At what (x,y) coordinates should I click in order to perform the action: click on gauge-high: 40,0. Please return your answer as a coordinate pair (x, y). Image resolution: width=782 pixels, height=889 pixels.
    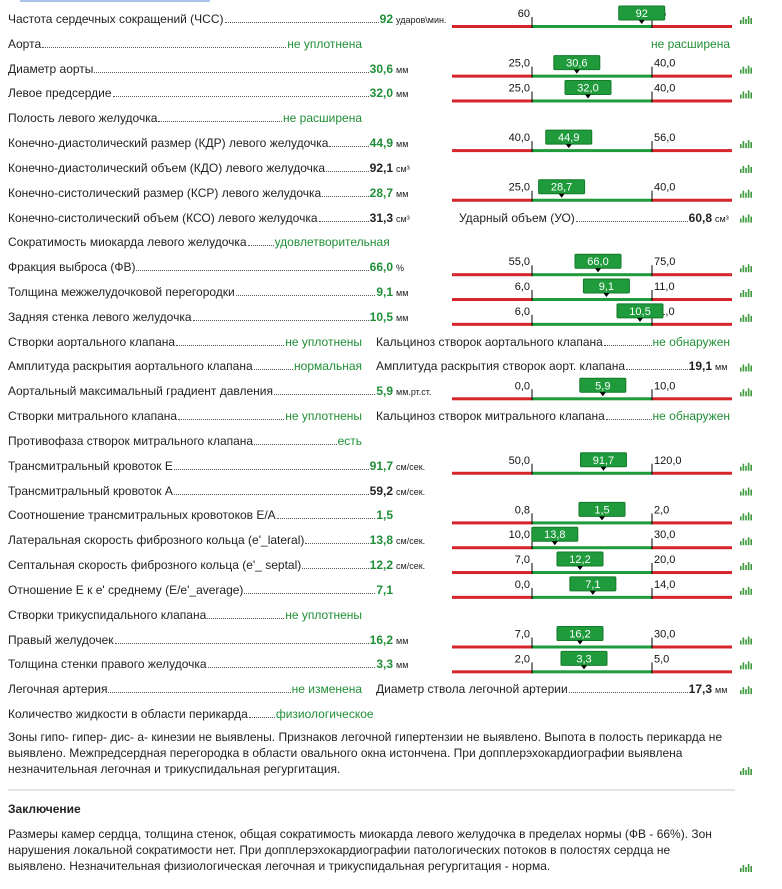
    Looking at the image, I should click on (664, 188).